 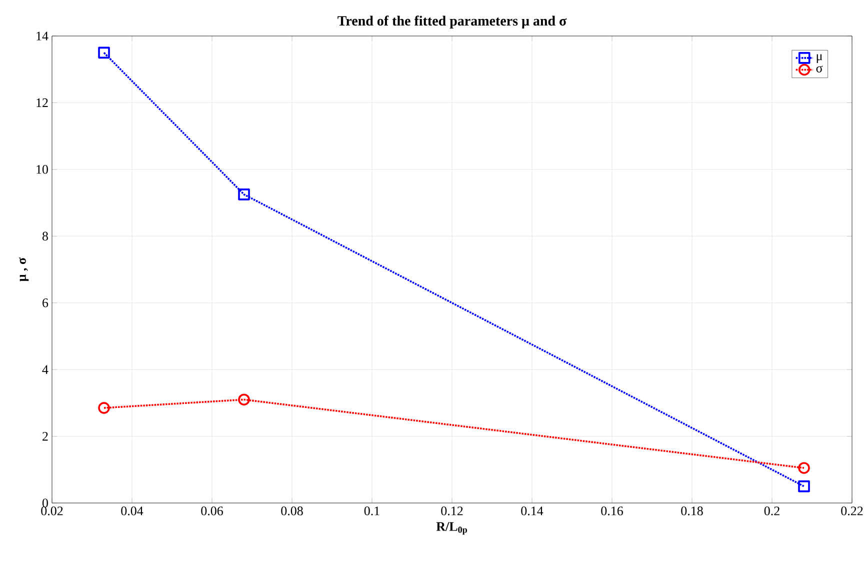 What do you see at coordinates (52, 511) in the screenshot?
I see `x-tick-label: 0.02` at bounding box center [52, 511].